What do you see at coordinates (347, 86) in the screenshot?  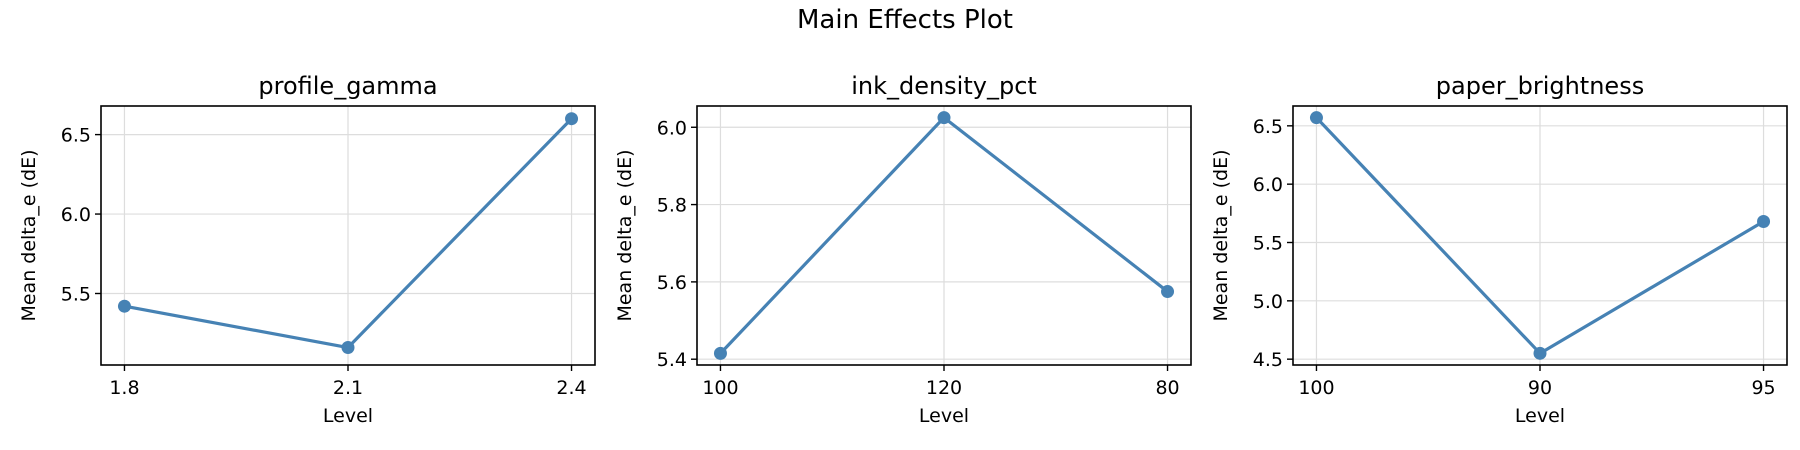 I see `panel-title: profile_gamma` at bounding box center [347, 86].